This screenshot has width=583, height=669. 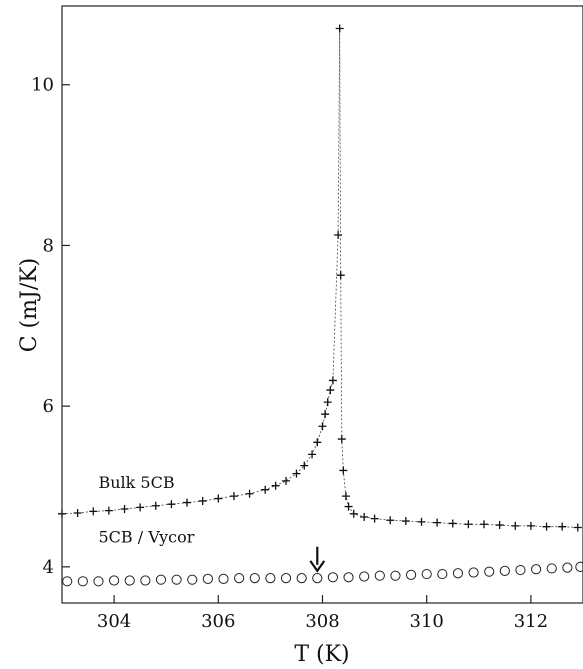 What do you see at coordinates (321, 654) in the screenshot?
I see `x-axis-label: T (K)` at bounding box center [321, 654].